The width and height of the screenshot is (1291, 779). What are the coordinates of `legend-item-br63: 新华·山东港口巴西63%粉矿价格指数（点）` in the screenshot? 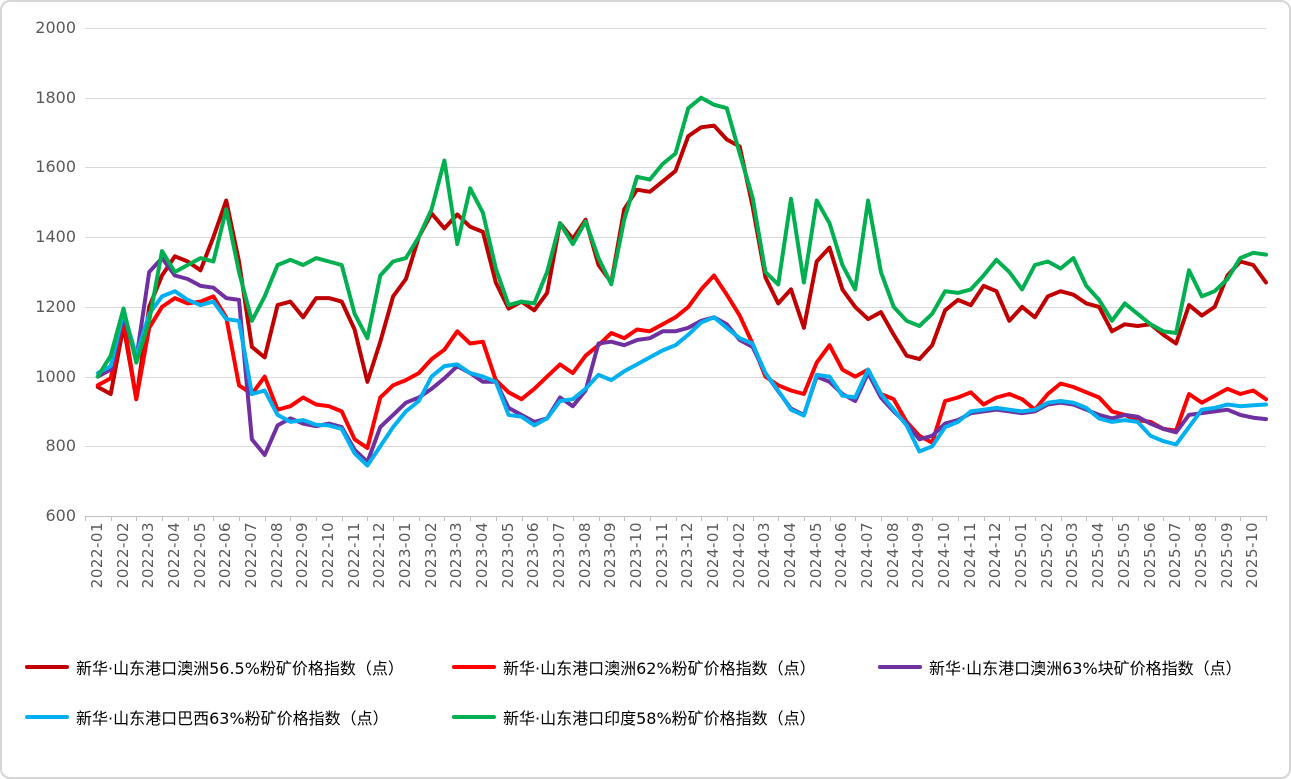 It's located at (207, 717).